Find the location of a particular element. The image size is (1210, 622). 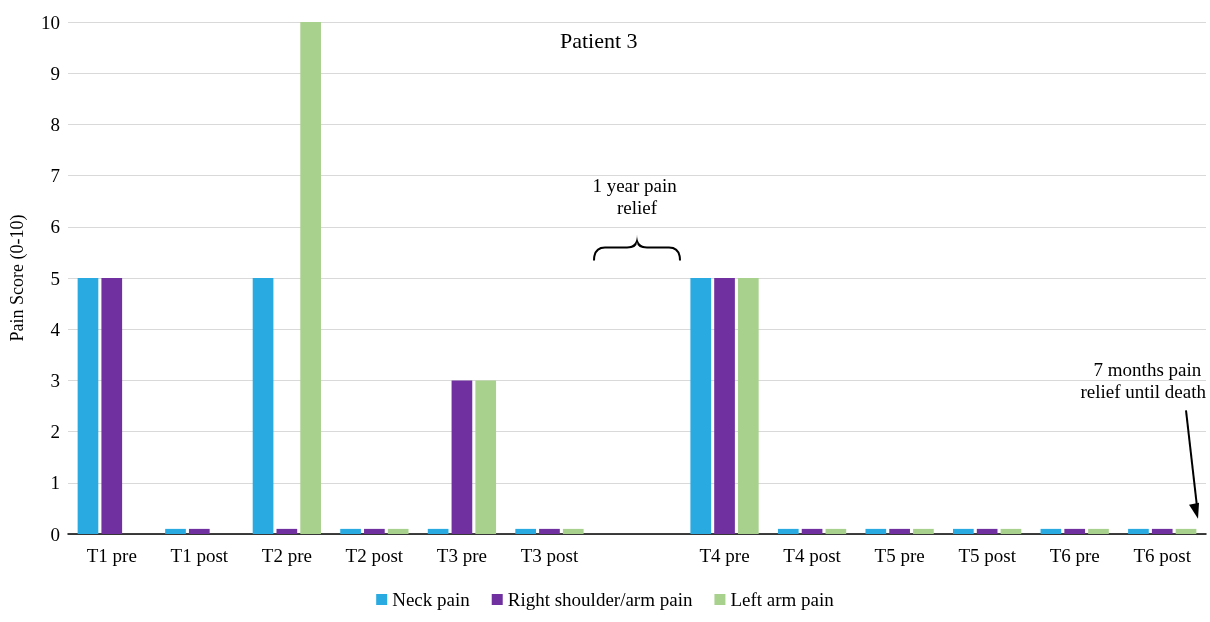

y-tick-label: 10 is located at coordinates (50, 22).